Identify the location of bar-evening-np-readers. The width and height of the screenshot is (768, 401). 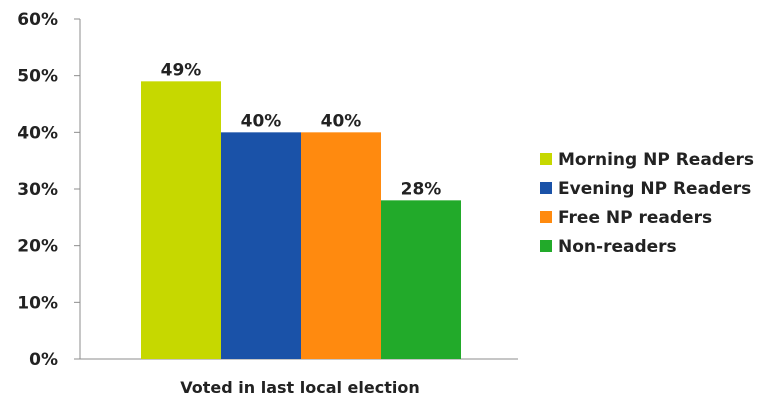
(261, 245).